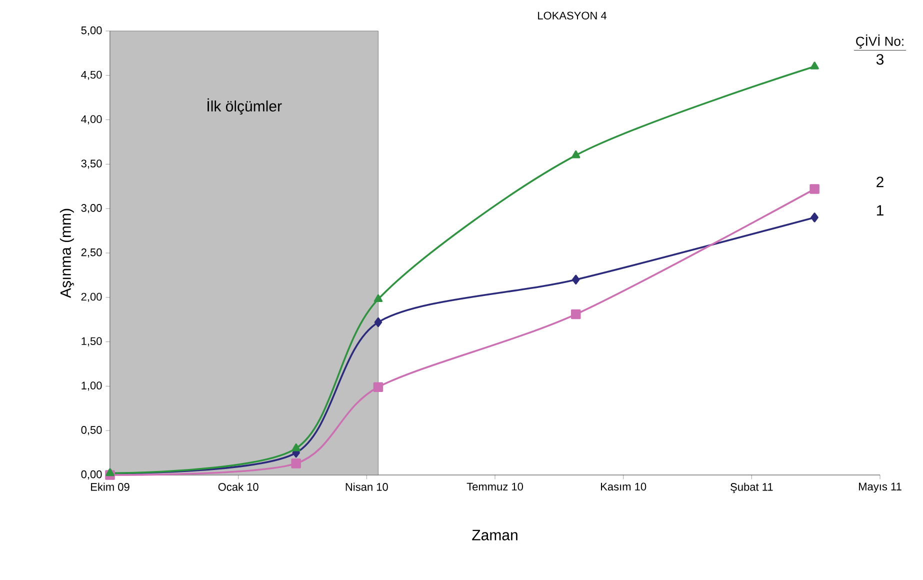 This screenshot has width=923, height=580. What do you see at coordinates (92, 341) in the screenshot?
I see `y-tick-label: 1,50` at bounding box center [92, 341].